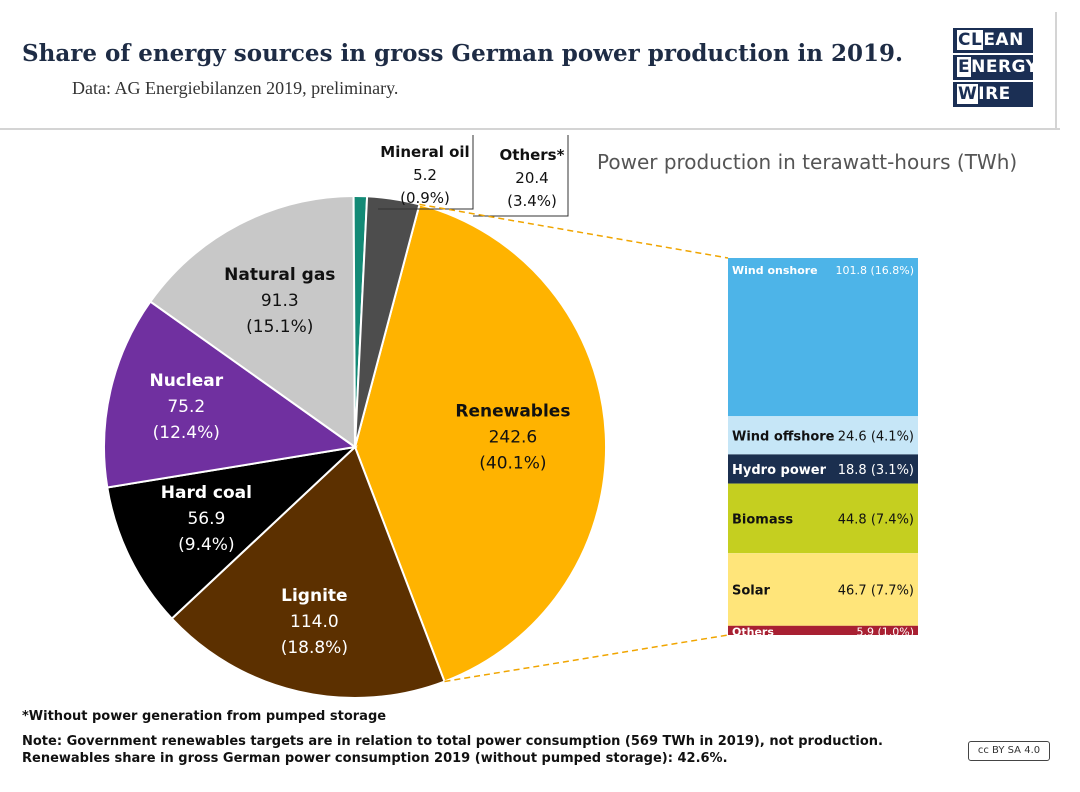 This screenshot has height=792, width=1080. Describe the element at coordinates (186, 381) in the screenshot. I see `pie-label-nuclear-line-1: Nuclear` at that location.